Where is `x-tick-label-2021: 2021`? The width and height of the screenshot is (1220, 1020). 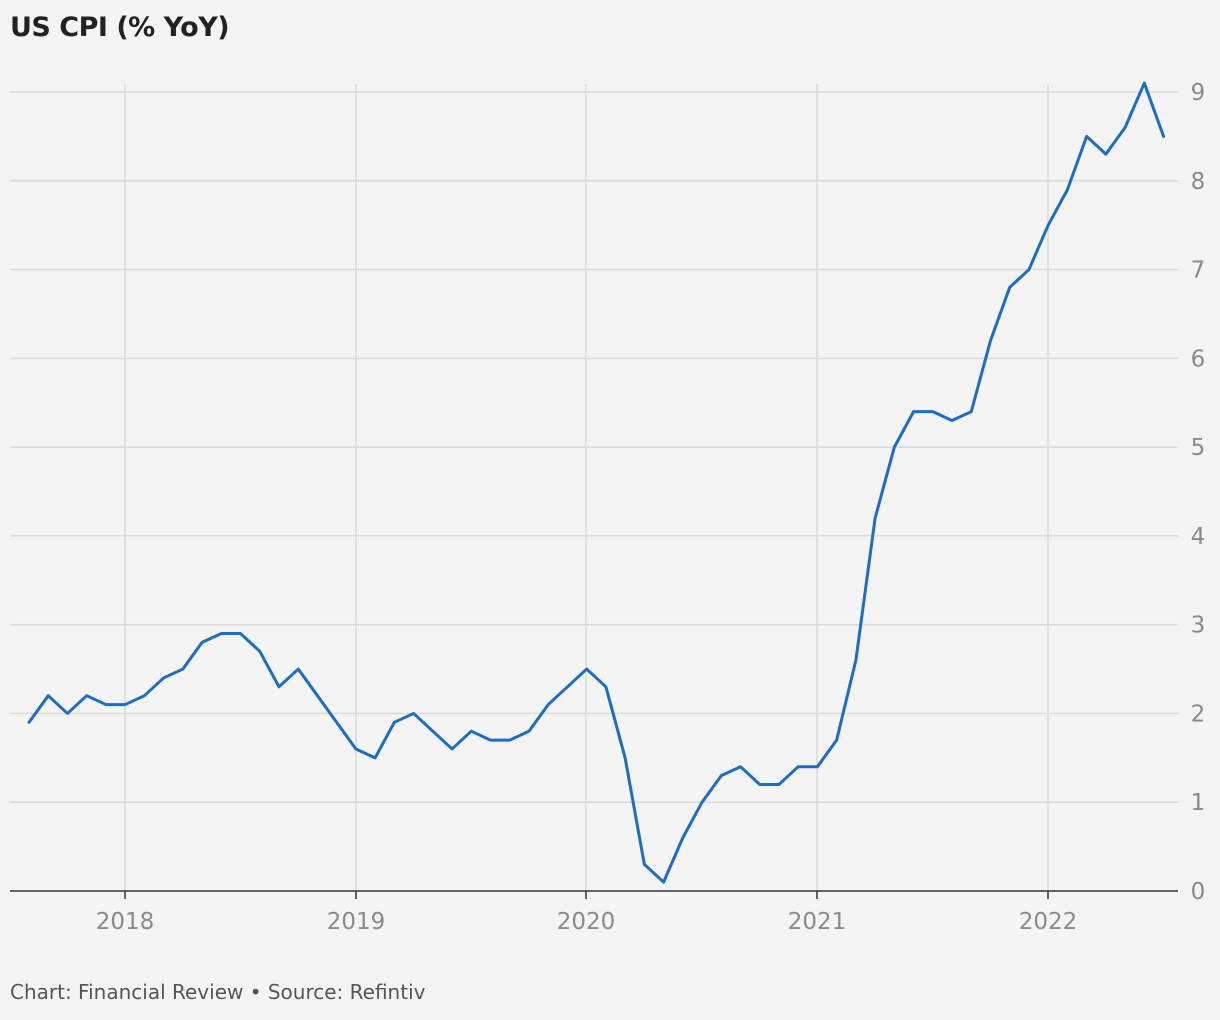 x-tick-label-2021: 2021 is located at coordinates (817, 922).